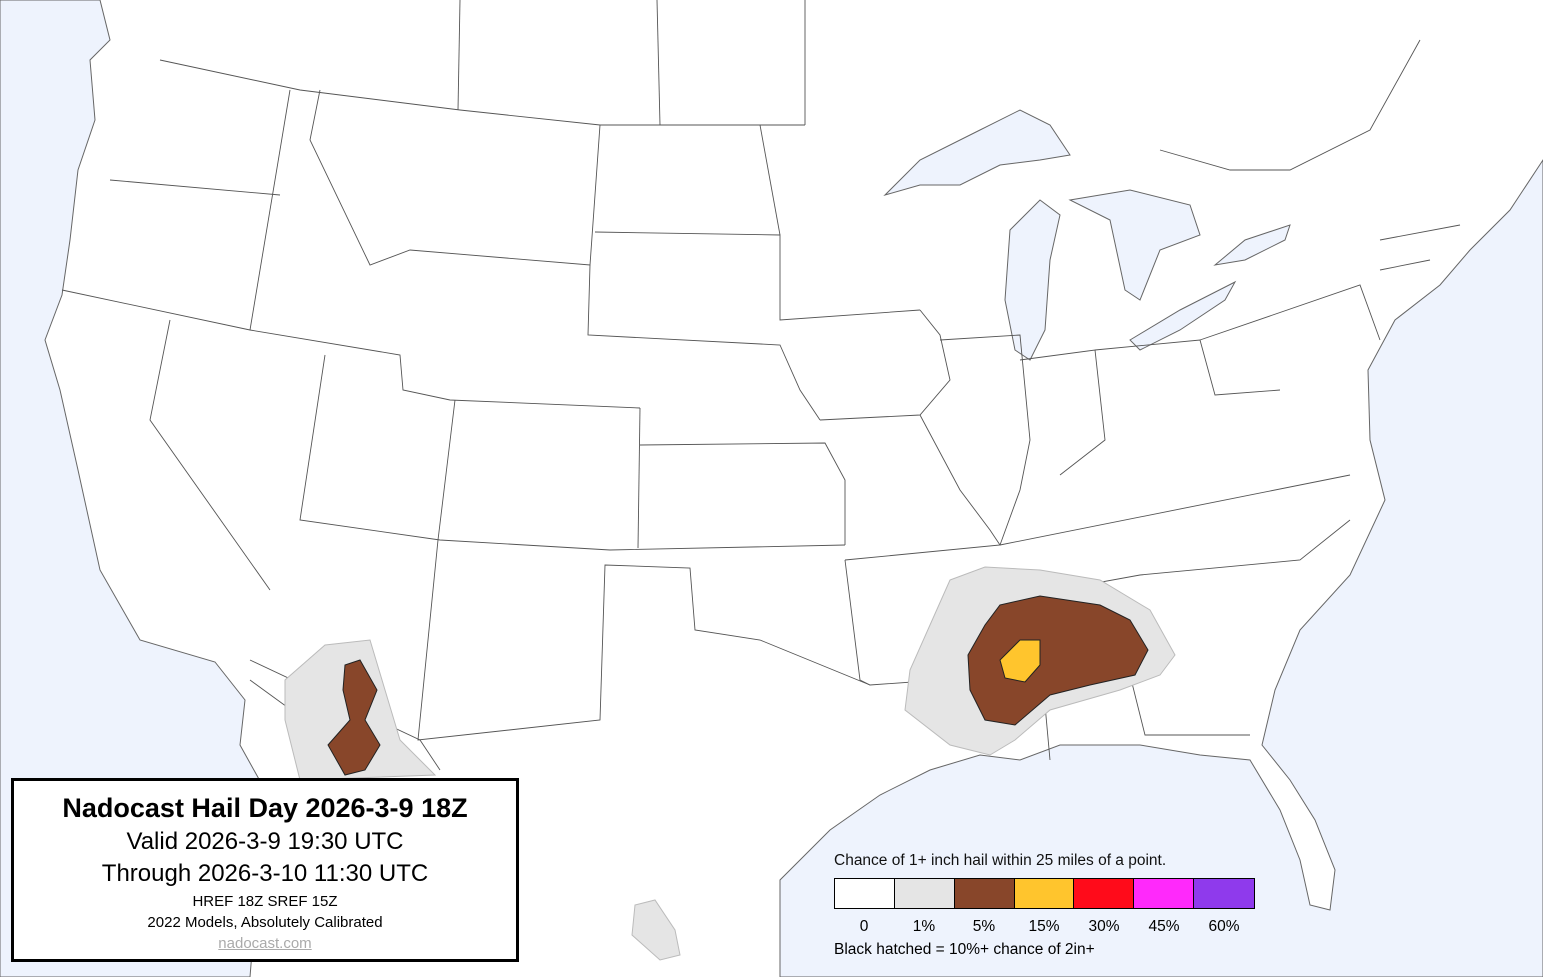 The image size is (1543, 977). Describe the element at coordinates (964, 949) in the screenshot. I see `legend-hatch-note: Black hatched = 10%+ chance of 2in+` at that location.